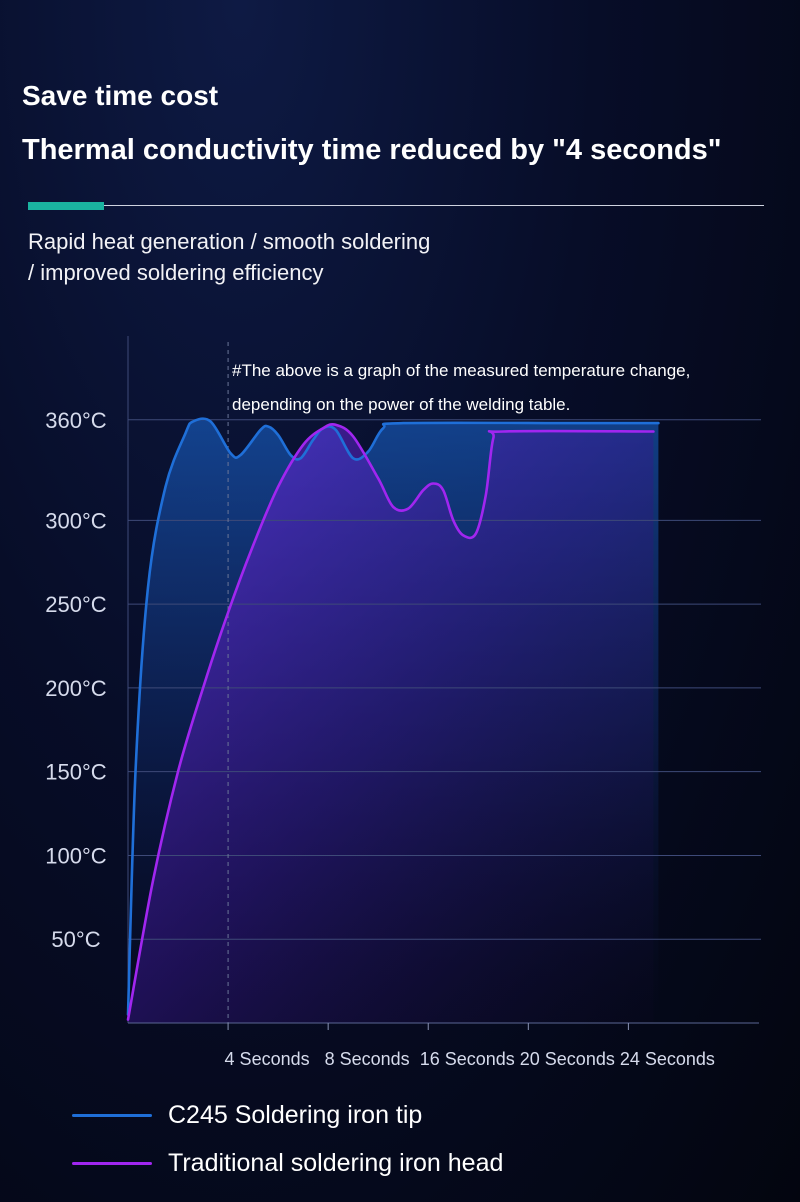 The image size is (800, 1202). I want to click on subtitle-line-1: Rapid heat generation / smooth soldering, so click(229, 241).